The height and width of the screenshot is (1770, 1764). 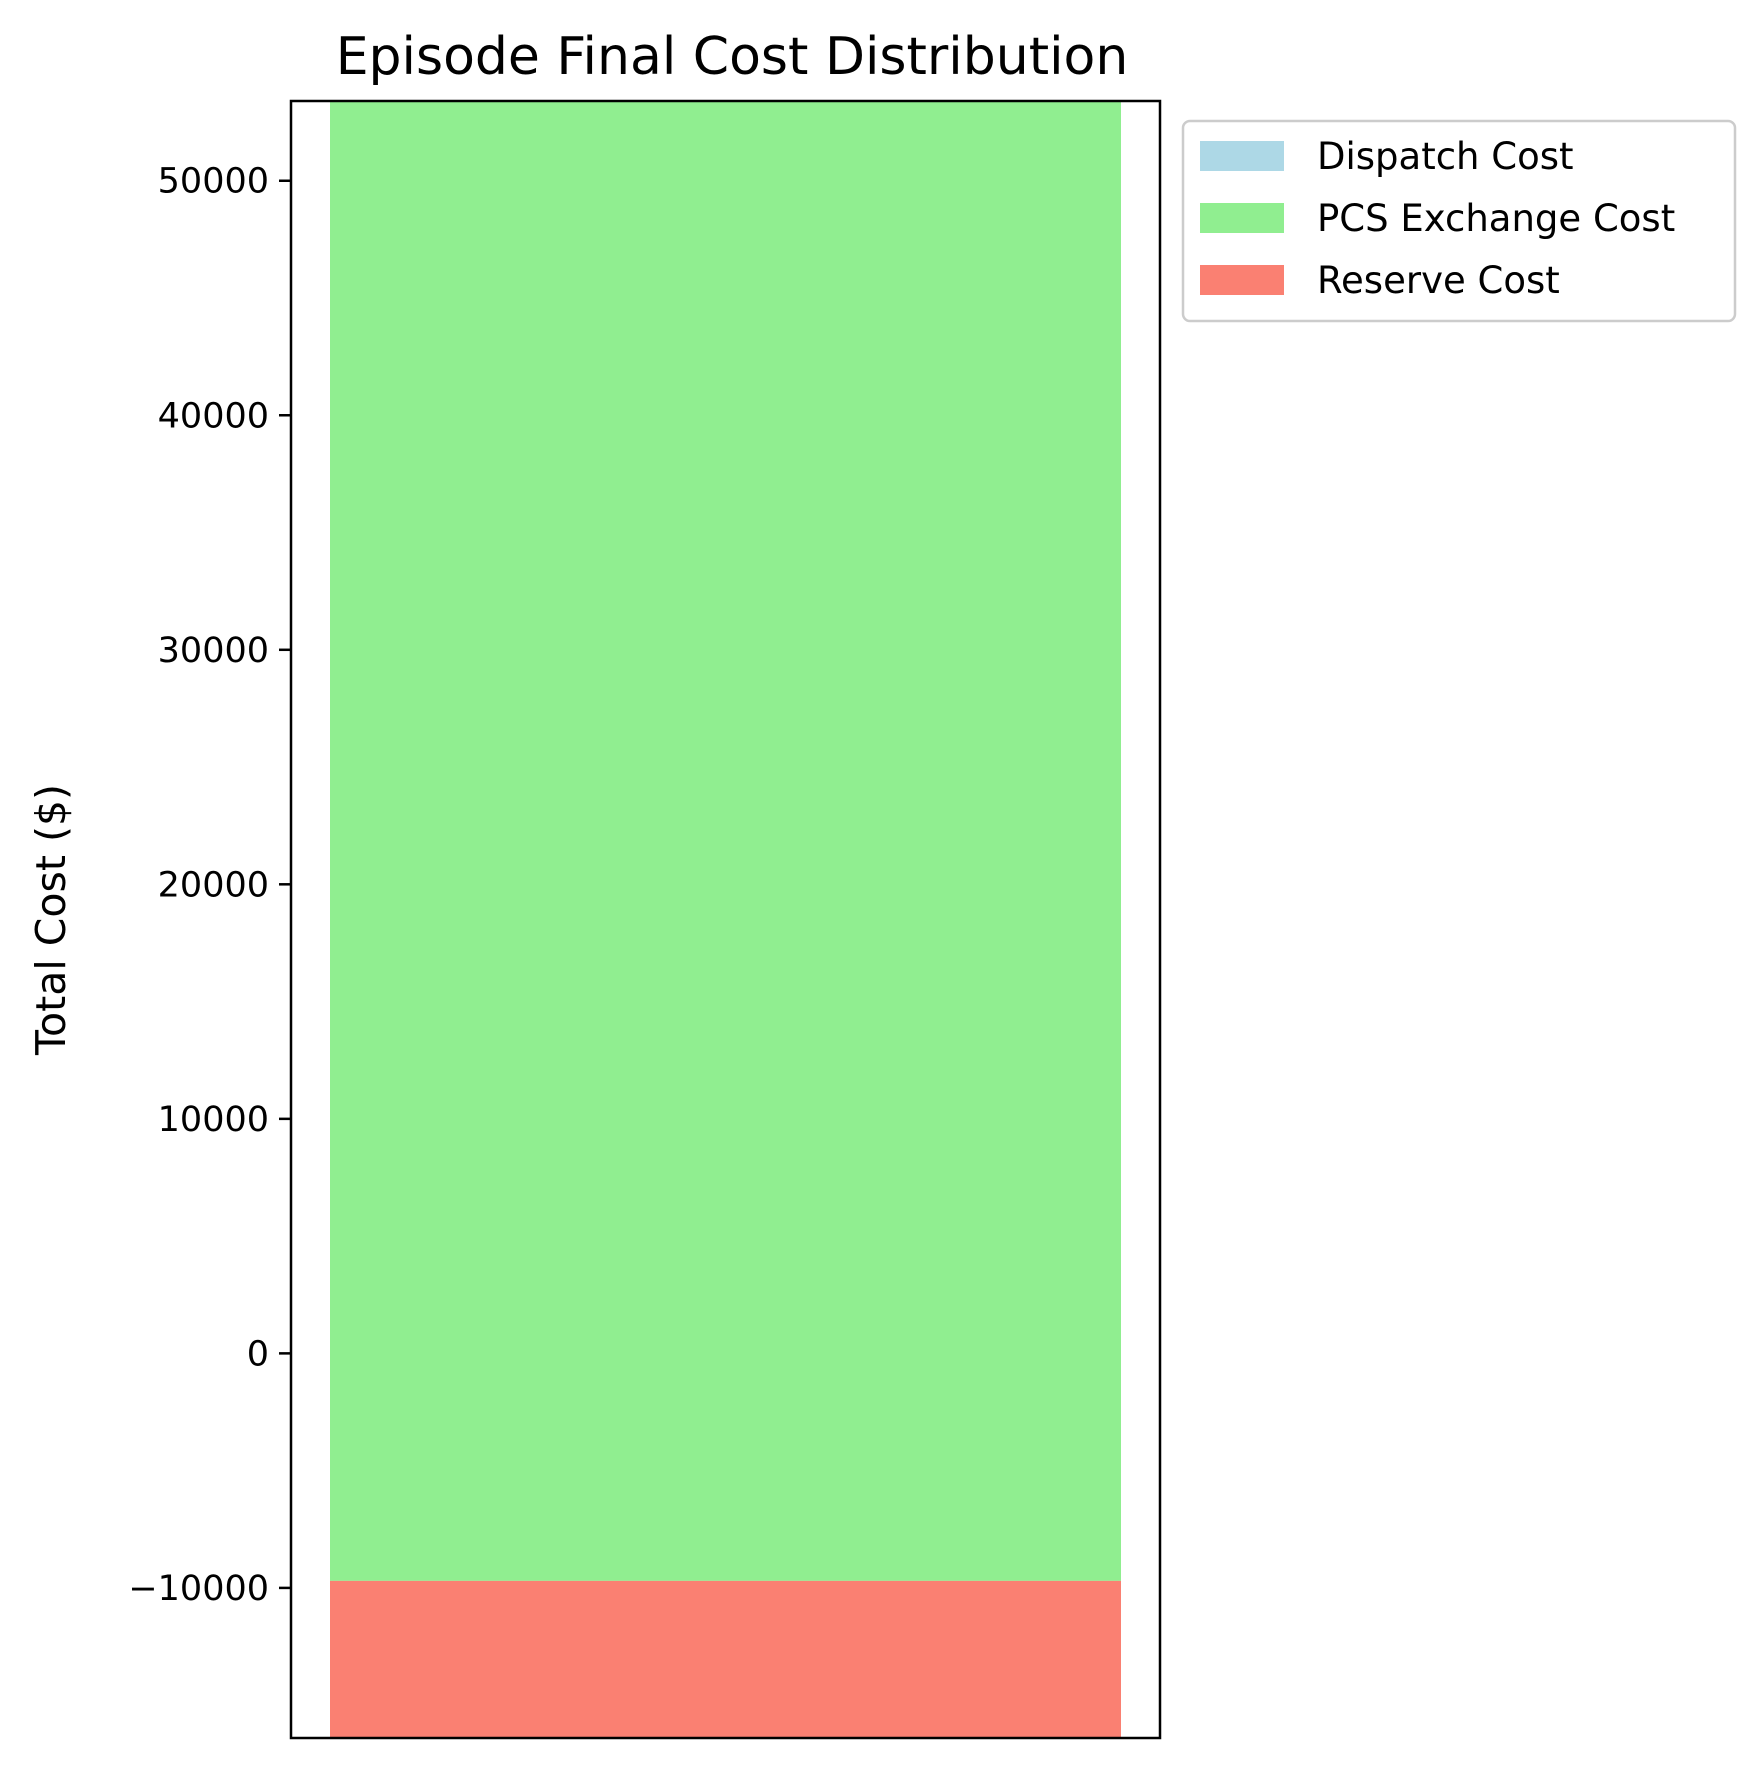 What do you see at coordinates (51, 920) in the screenshot?
I see `y-axis-label: Total Cost ($)` at bounding box center [51, 920].